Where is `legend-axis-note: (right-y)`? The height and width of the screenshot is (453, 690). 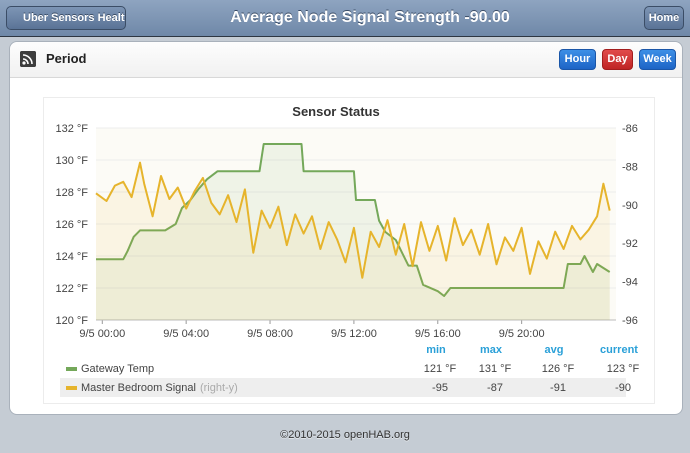 legend-axis-note: (right-y) is located at coordinates (219, 388).